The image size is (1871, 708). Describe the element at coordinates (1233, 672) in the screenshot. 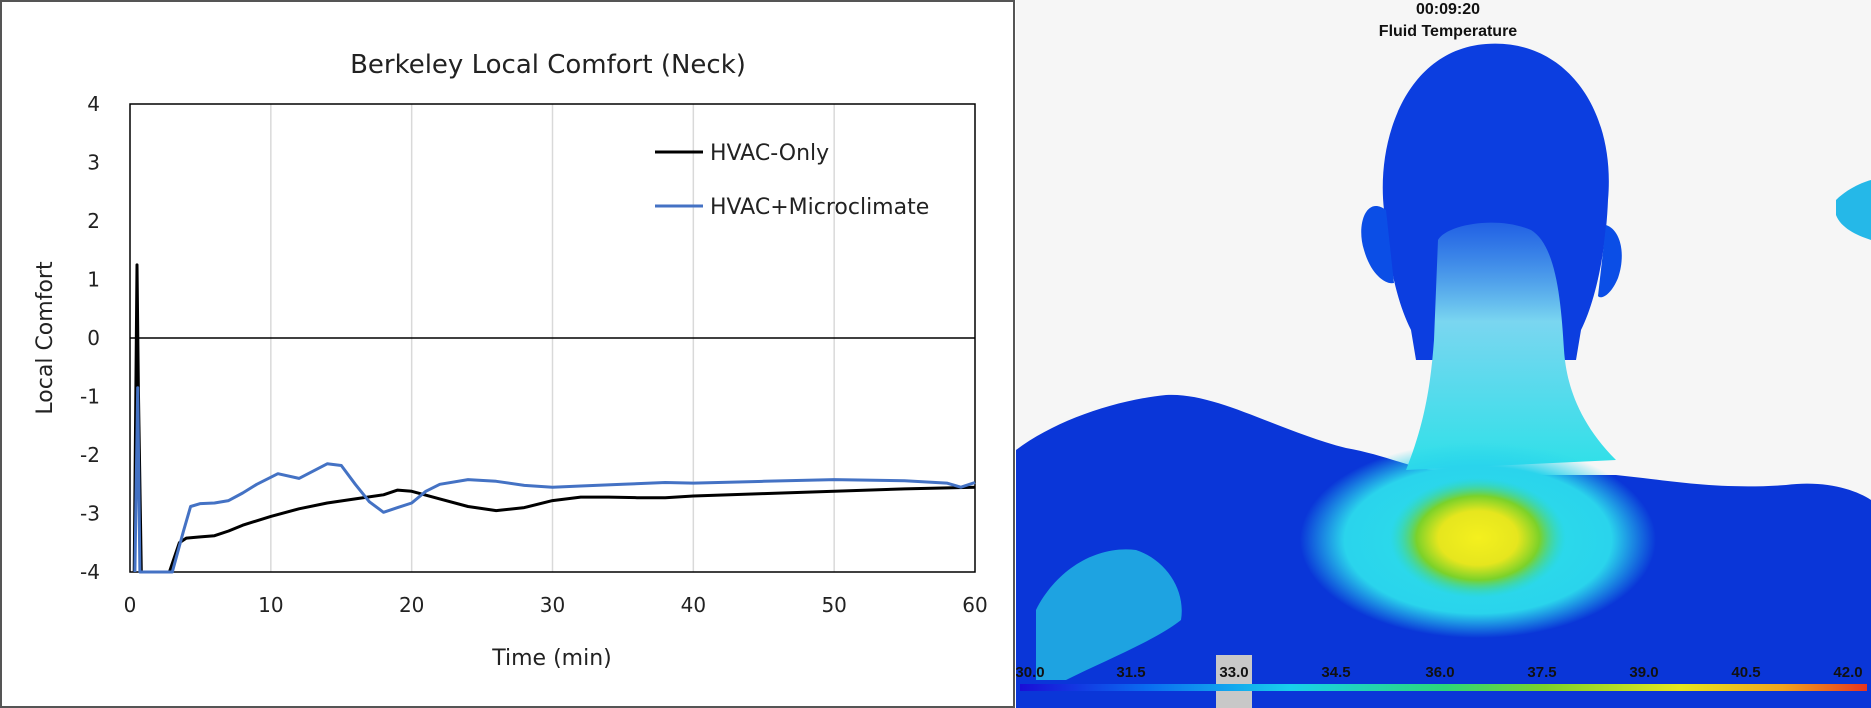

I see `colorbar-label: 33.0` at that location.